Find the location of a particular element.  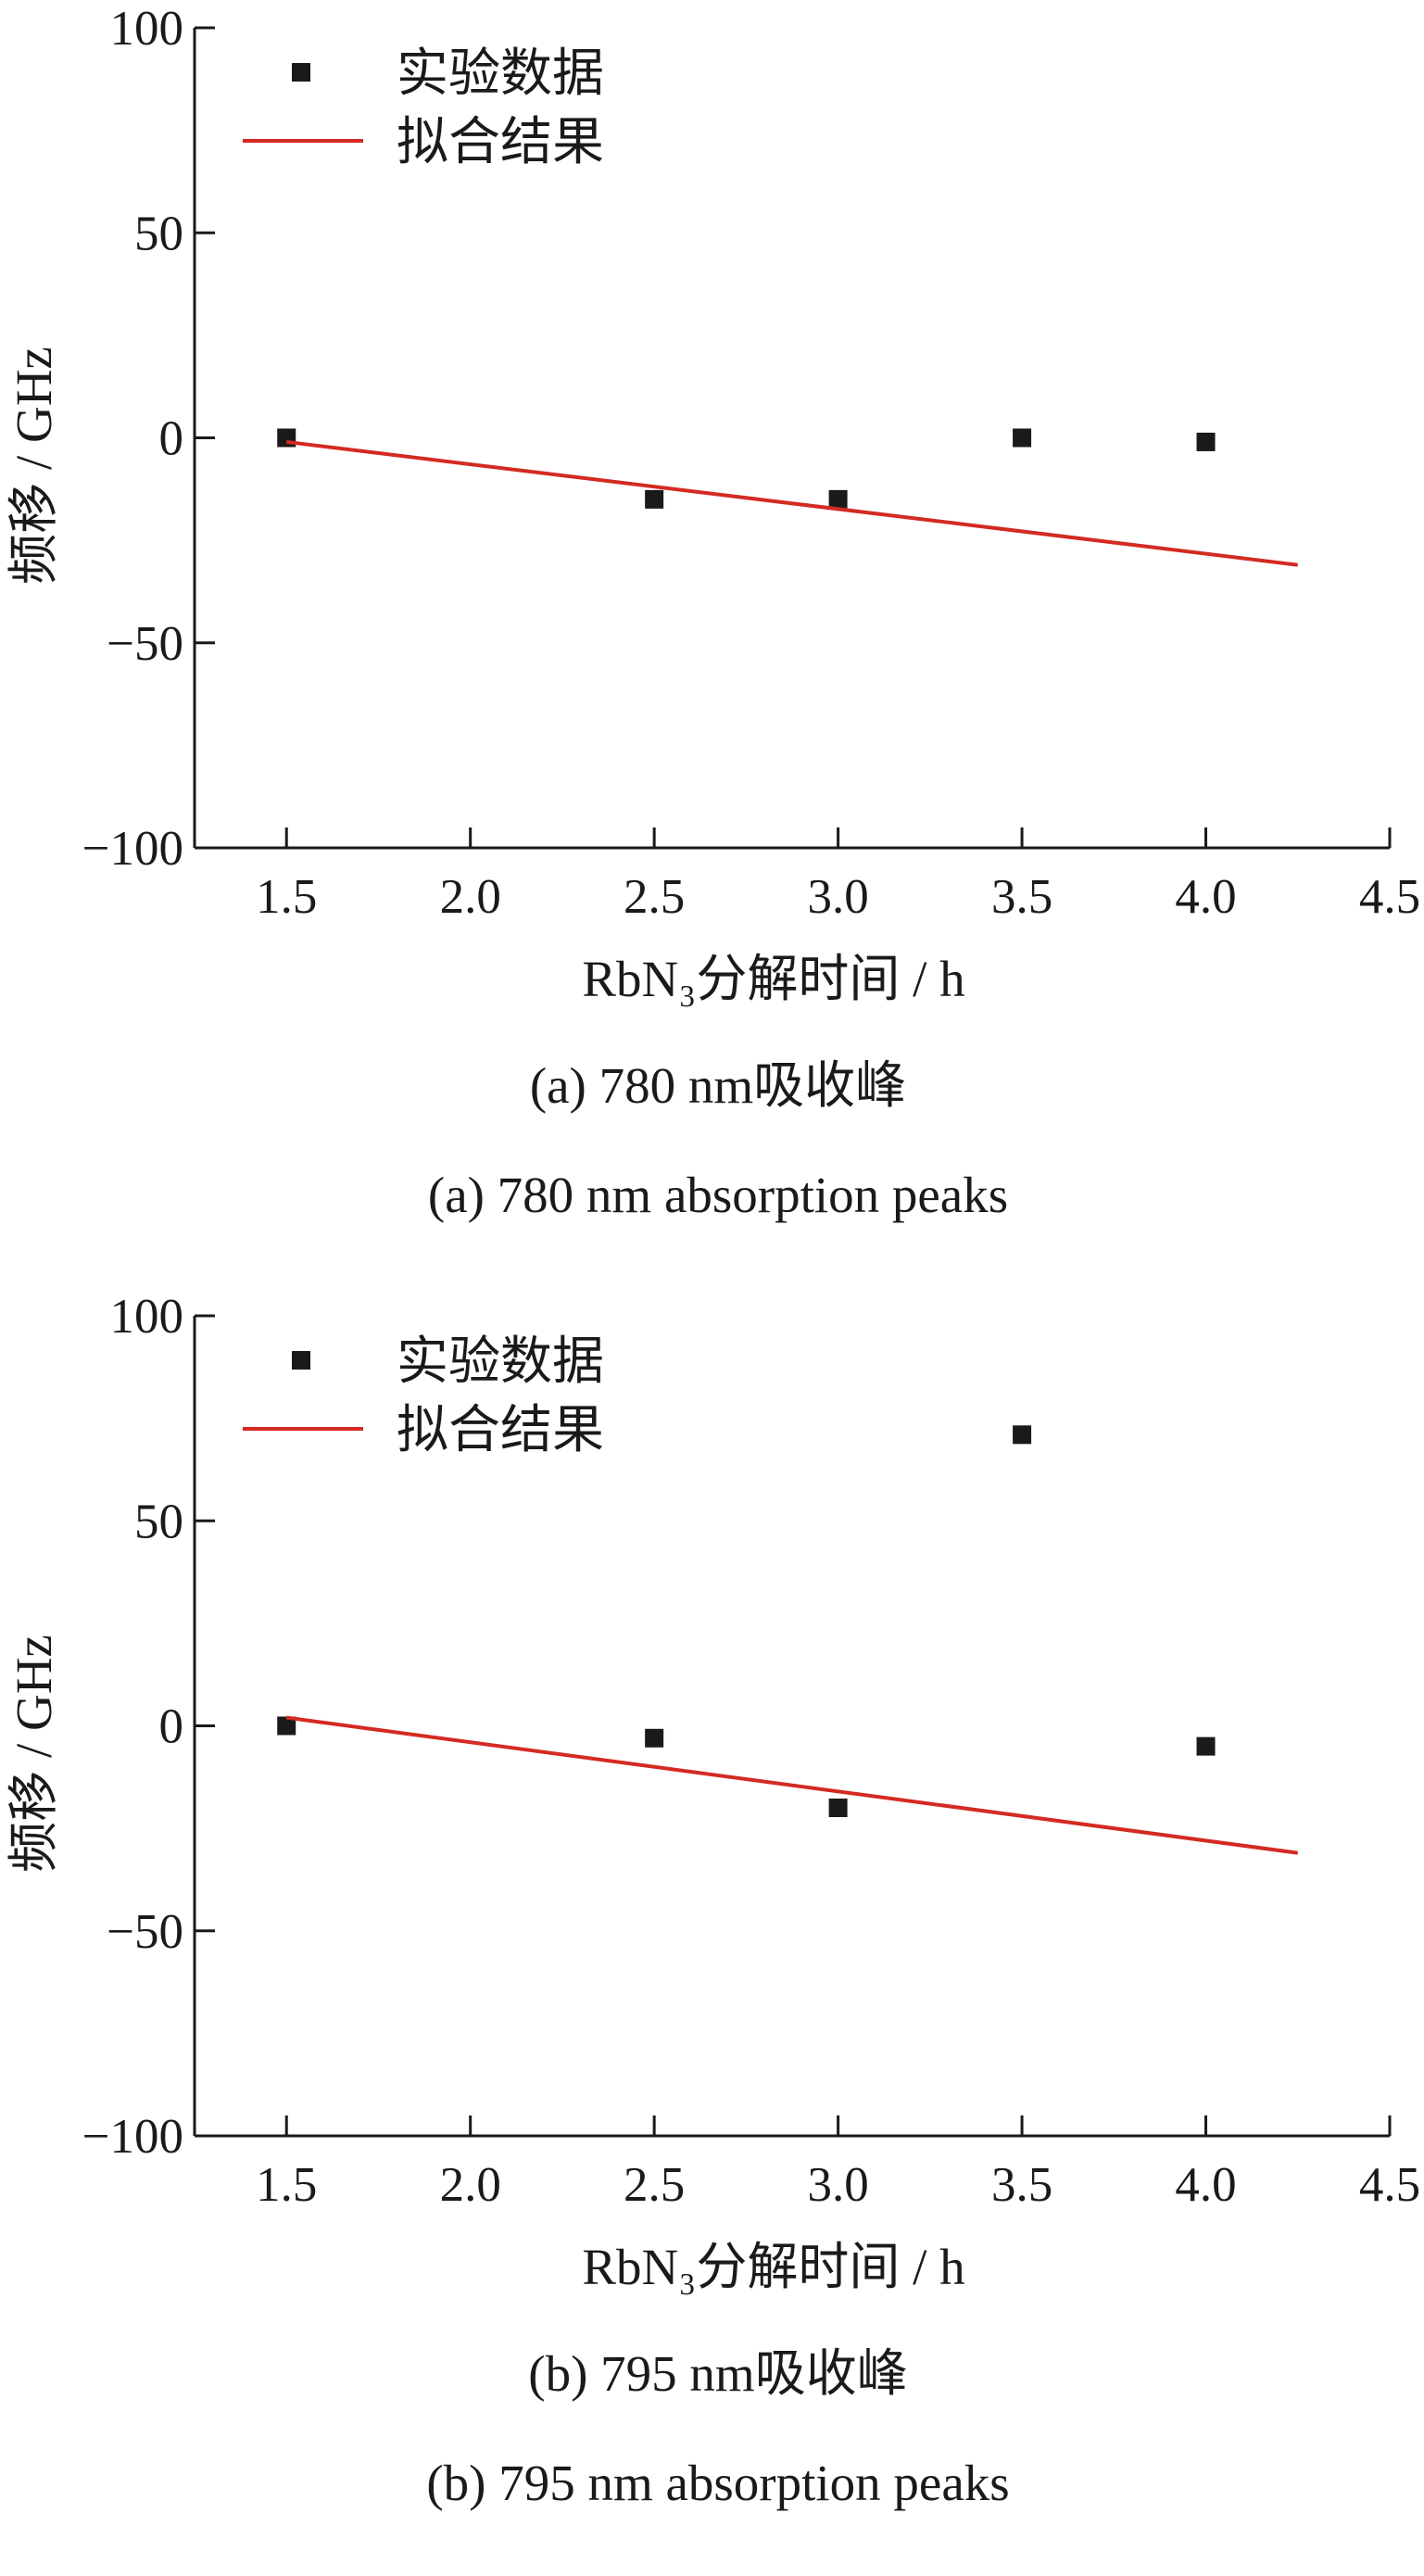

caption-english: (a) 780 nm absorption peaks is located at coordinates (718, 1195).